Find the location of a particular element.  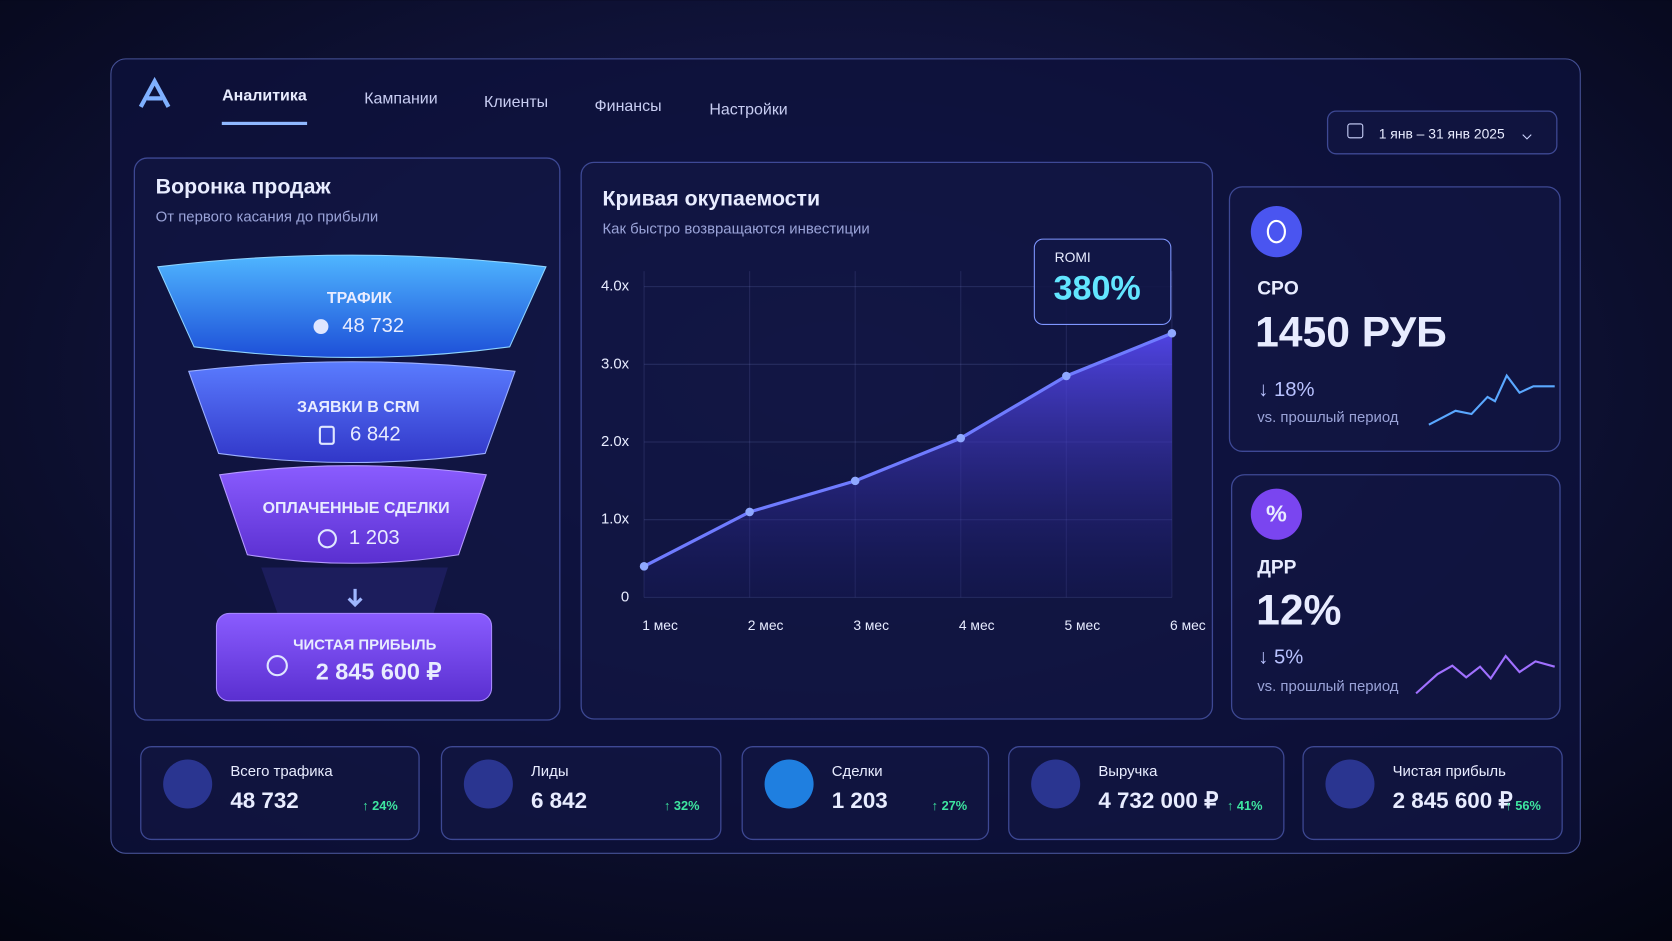

kpi-icon-glyph: % is located at coordinates (1276, 513).